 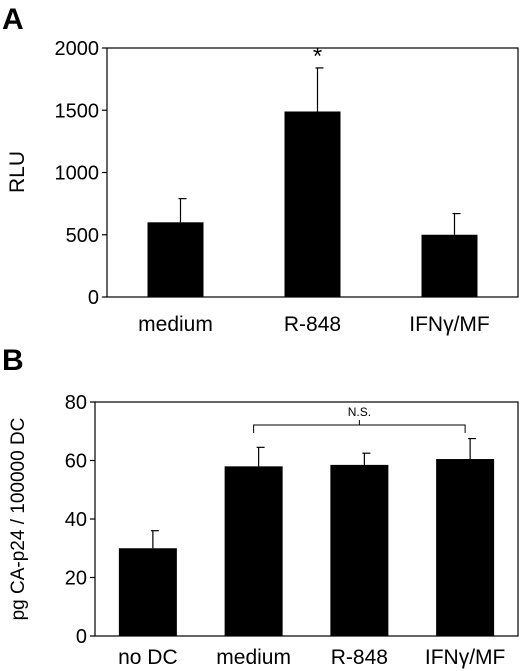 What do you see at coordinates (77, 174) in the screenshot?
I see `panel-a-y-tick-label: 1000` at bounding box center [77, 174].